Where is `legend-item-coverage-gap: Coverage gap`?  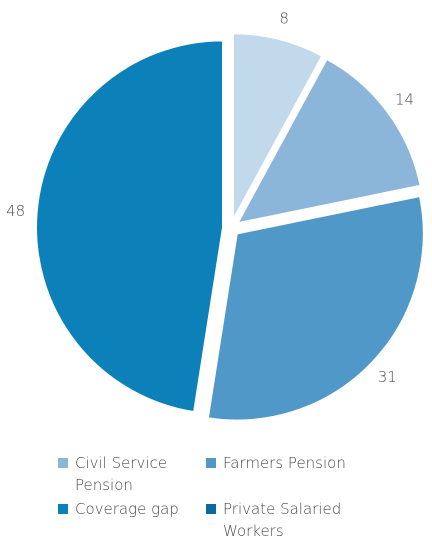
legend-item-coverage-gap: Coverage gap is located at coordinates (132, 520).